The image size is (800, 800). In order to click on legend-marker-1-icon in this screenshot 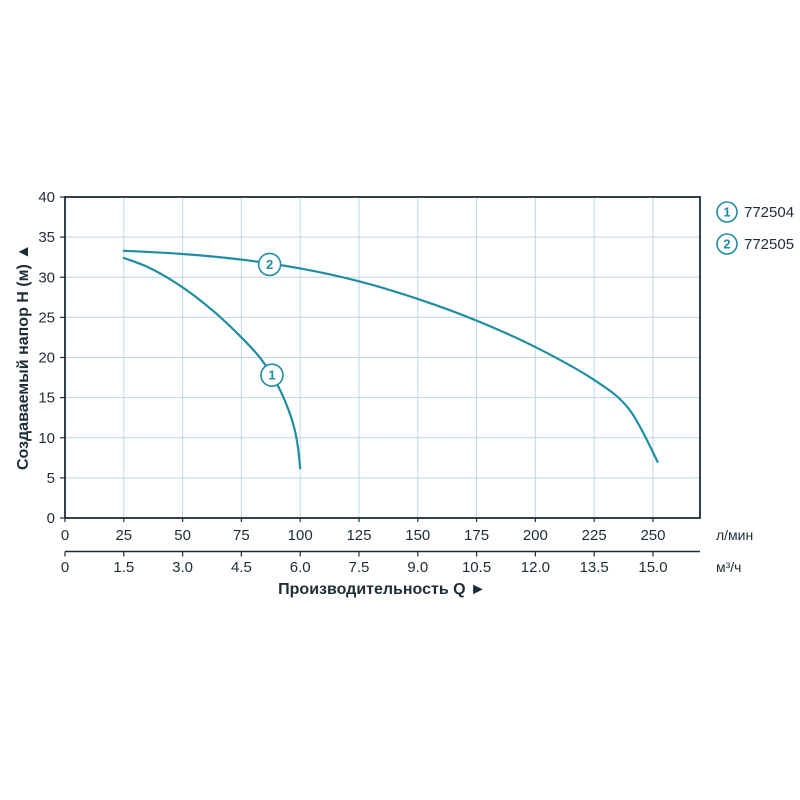, I will do `click(727, 212)`.